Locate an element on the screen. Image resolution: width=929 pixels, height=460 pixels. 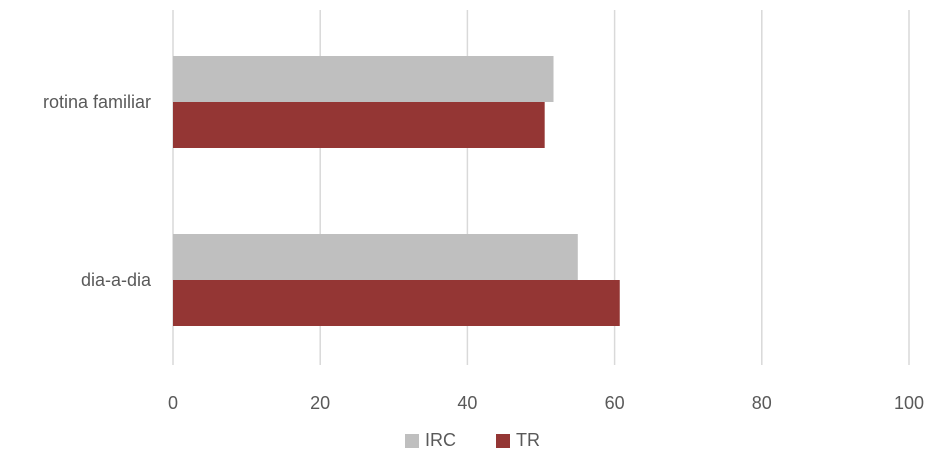
category-label: dia-a-dia is located at coordinates (116, 280).